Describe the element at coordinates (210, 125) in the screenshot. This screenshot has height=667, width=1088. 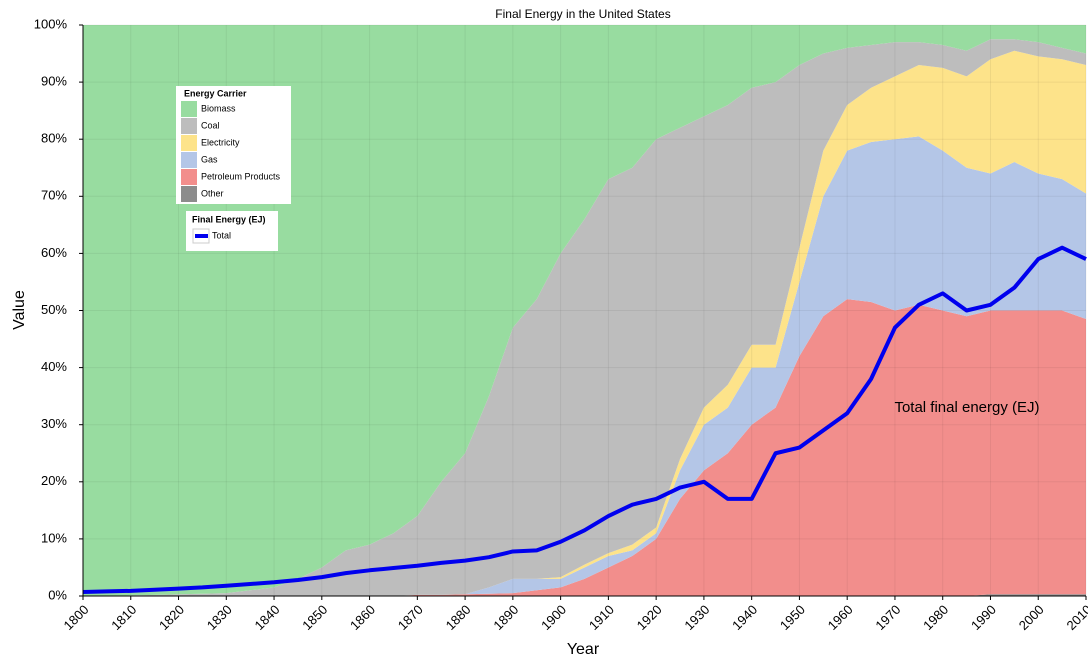
I see `legend-label: Coal` at that location.